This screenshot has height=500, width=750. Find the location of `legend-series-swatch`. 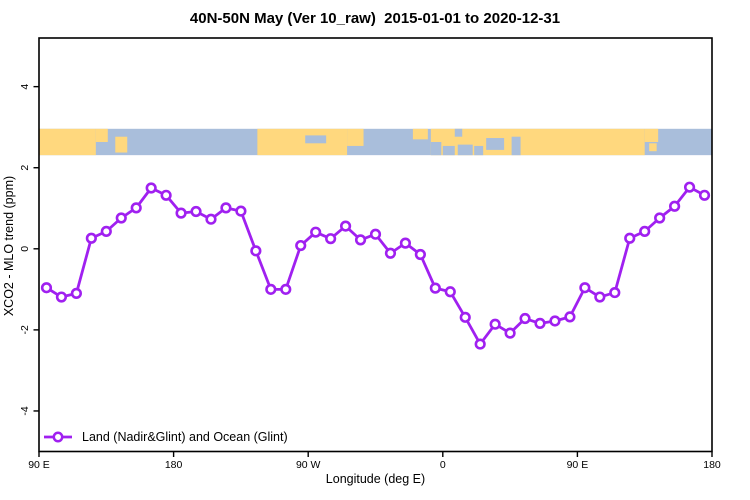

legend-series-swatch is located at coordinates (58, 437).